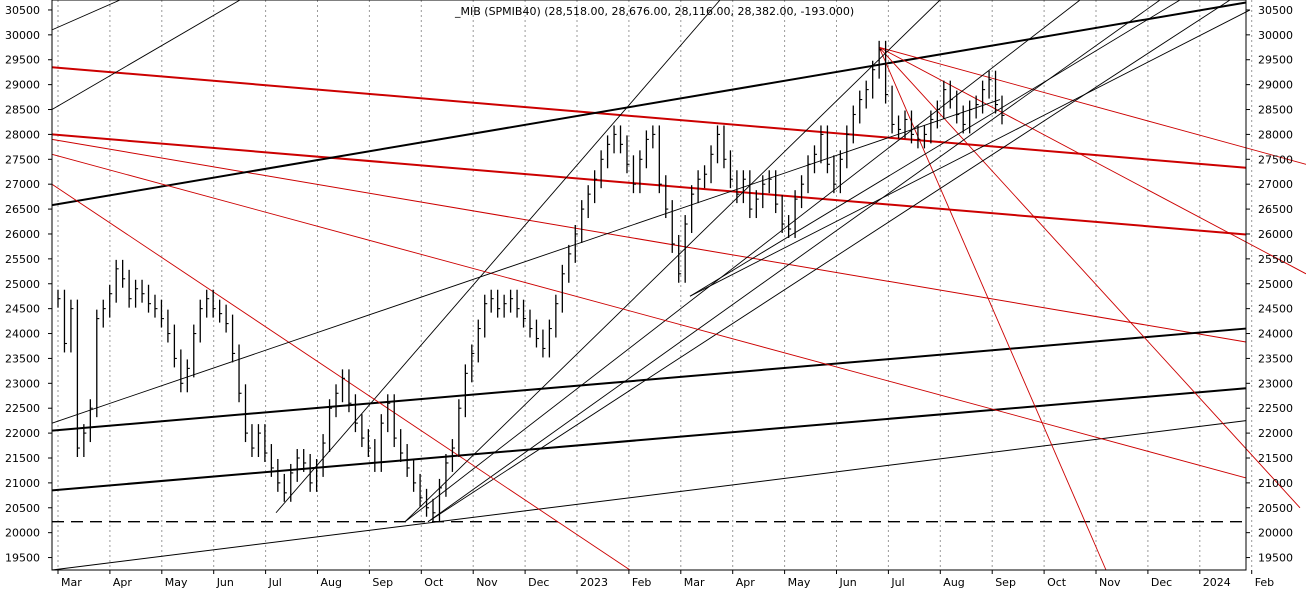  Describe the element at coordinates (1275, 284) in the screenshot. I see `y-tick-label-right: 25000` at that location.